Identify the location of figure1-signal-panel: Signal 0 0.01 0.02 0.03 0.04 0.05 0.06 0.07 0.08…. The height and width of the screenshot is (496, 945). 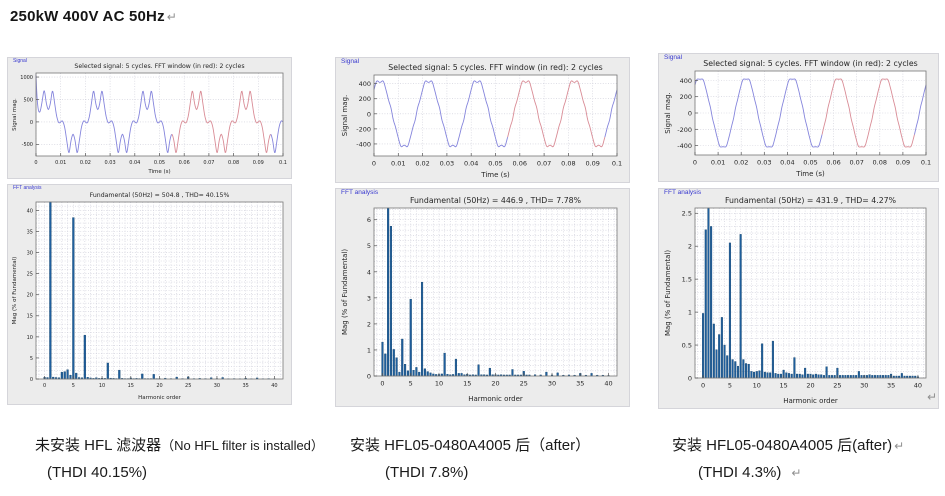
(149, 118).